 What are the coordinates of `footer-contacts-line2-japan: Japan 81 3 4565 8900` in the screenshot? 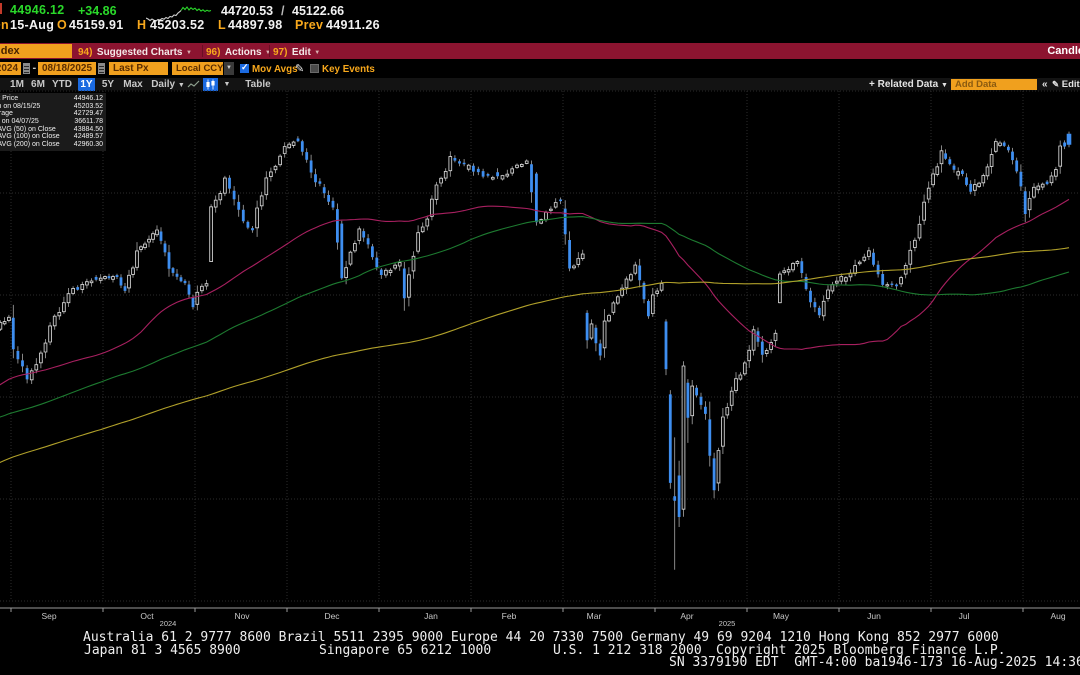 It's located at (162, 650).